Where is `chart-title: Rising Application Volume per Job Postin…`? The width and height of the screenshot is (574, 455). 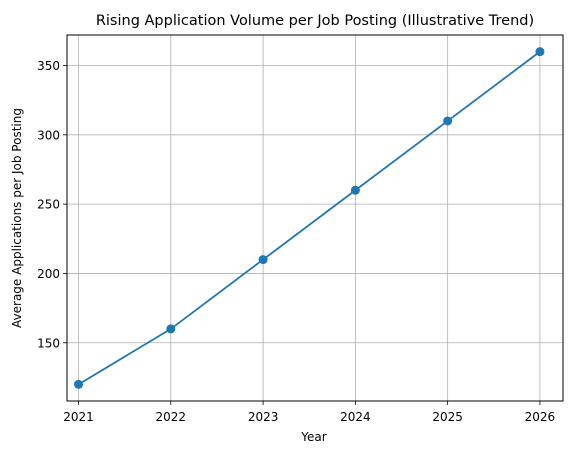
chart-title: Rising Application Volume per Job Postin… is located at coordinates (315, 21).